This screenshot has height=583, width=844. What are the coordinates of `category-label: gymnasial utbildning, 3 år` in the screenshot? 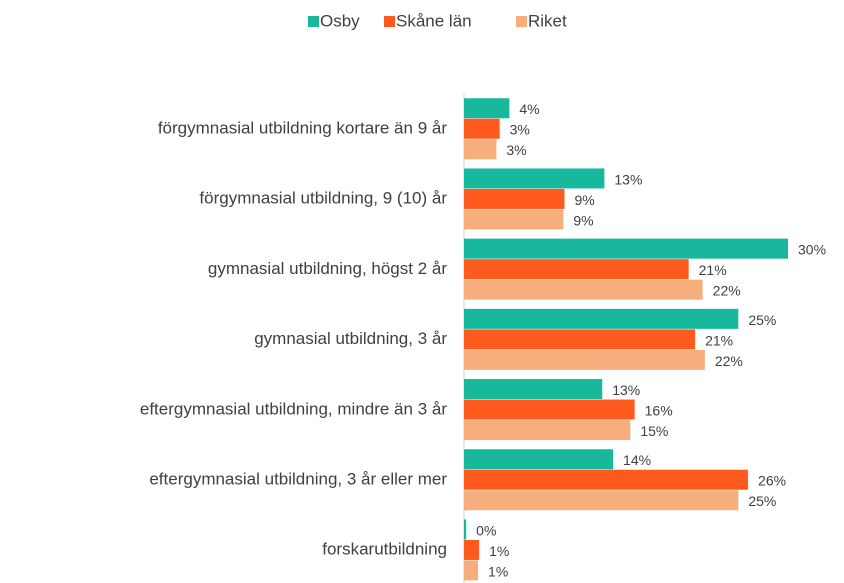 It's located at (350, 338).